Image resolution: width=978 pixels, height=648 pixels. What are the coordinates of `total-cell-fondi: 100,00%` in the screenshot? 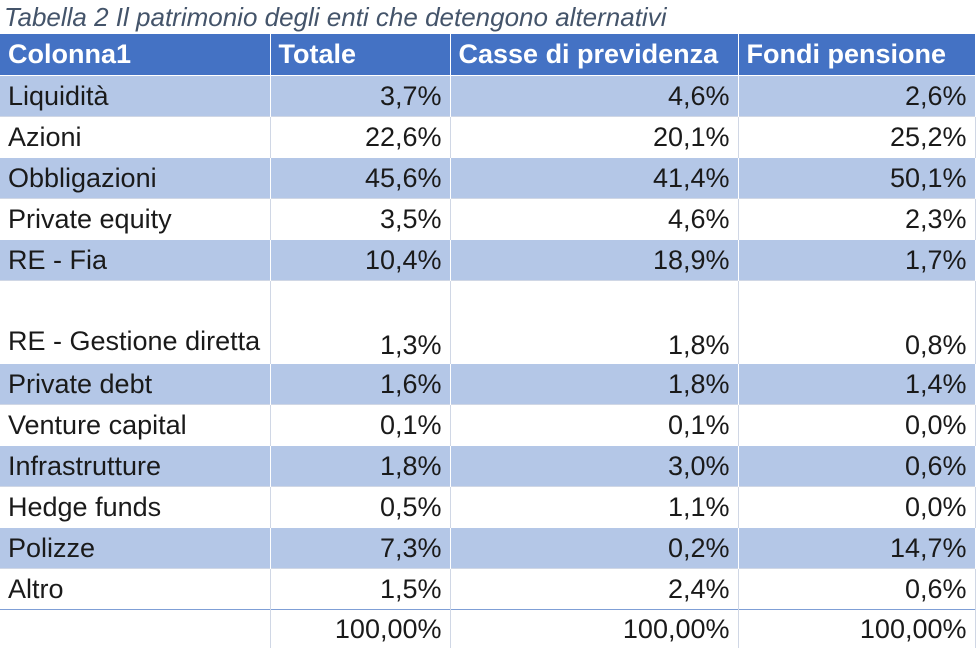 It's located at (856, 629).